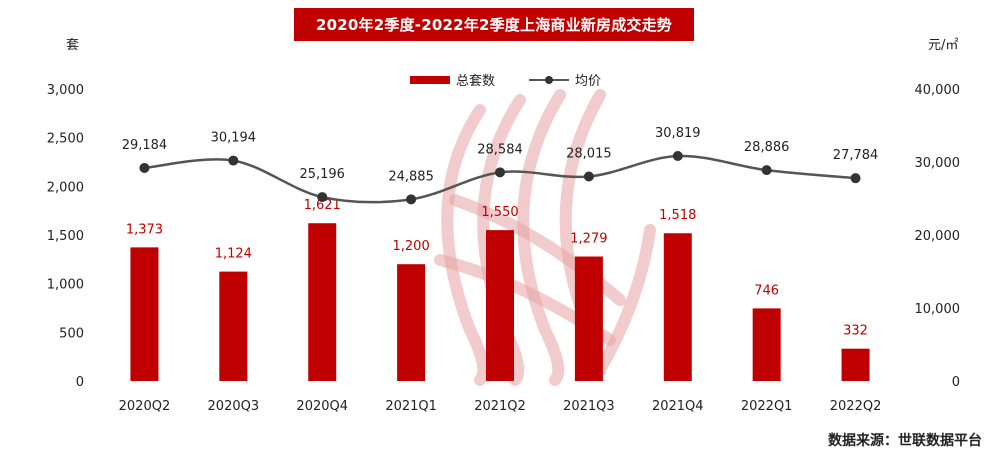 Image resolution: width=1000 pixels, height=459 pixels. I want to click on x-tick-label: 2021Q3, so click(589, 406).